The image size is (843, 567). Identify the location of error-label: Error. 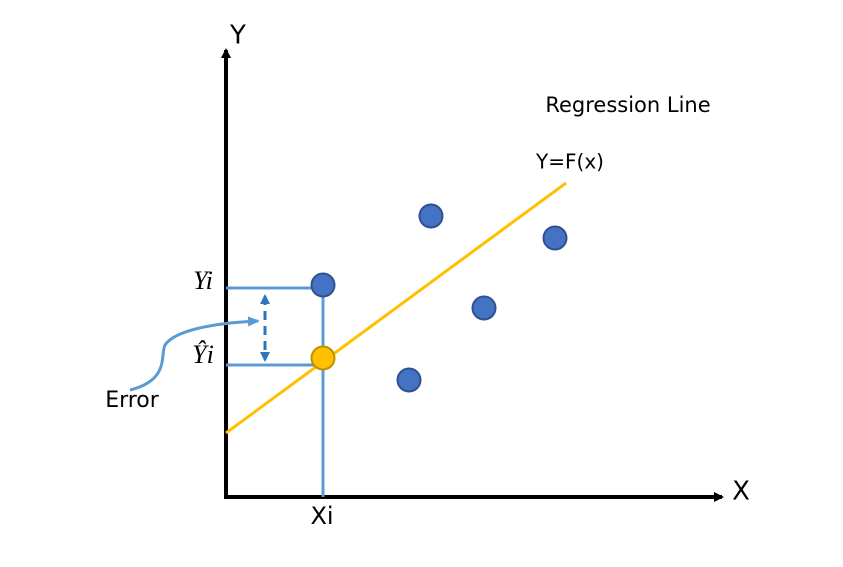
(132, 400).